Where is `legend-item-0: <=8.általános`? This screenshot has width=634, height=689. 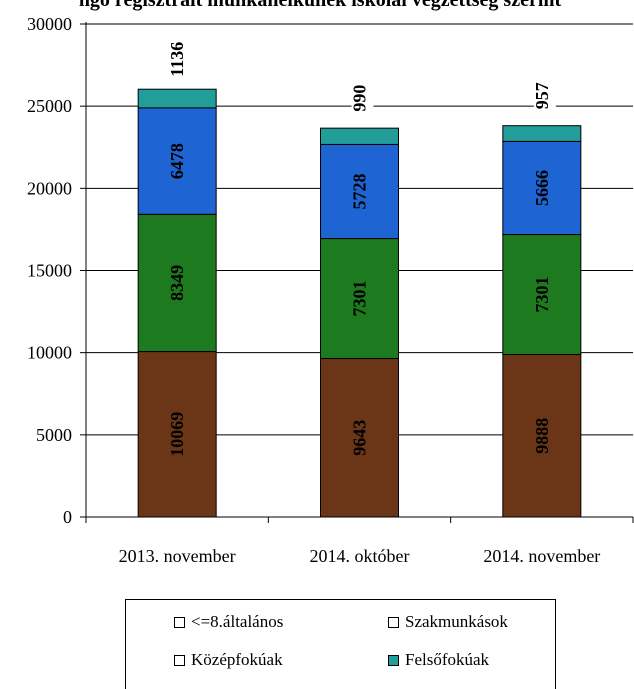 legend-item-0: <=8.általános is located at coordinates (228, 622).